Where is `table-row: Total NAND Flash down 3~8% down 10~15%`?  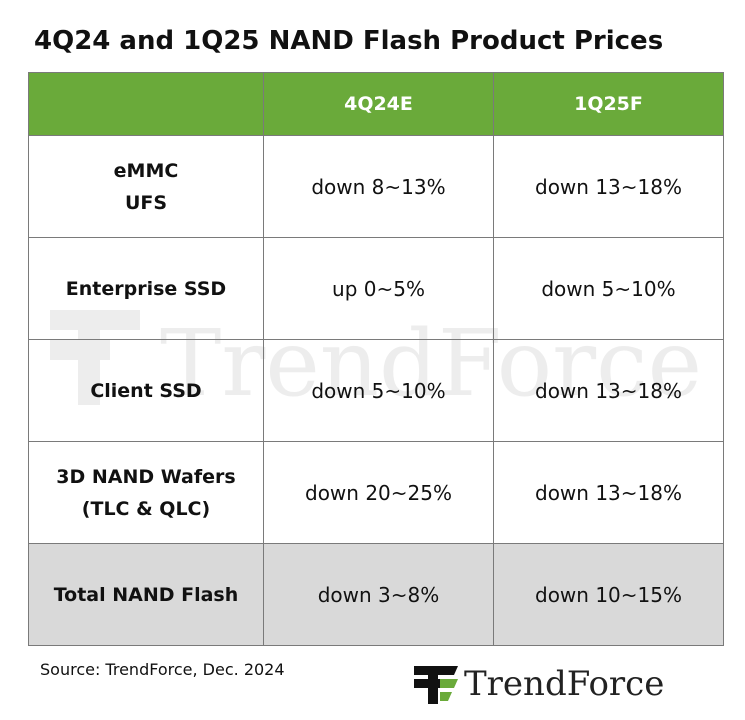 table-row: Total NAND Flash down 3~8% down 10~15% is located at coordinates (376, 594).